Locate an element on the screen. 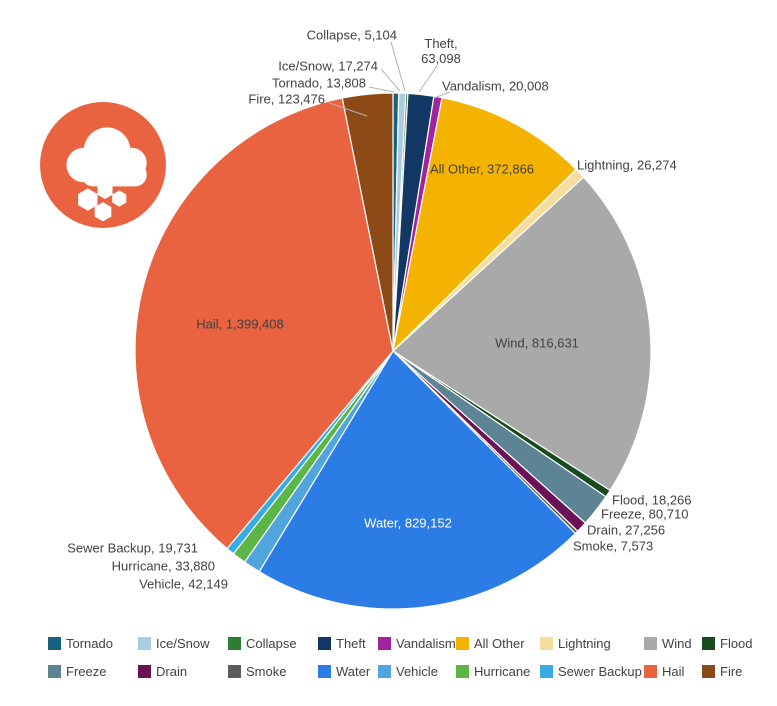 This screenshot has width=777, height=706. legend-label: Vehicle is located at coordinates (417, 671).